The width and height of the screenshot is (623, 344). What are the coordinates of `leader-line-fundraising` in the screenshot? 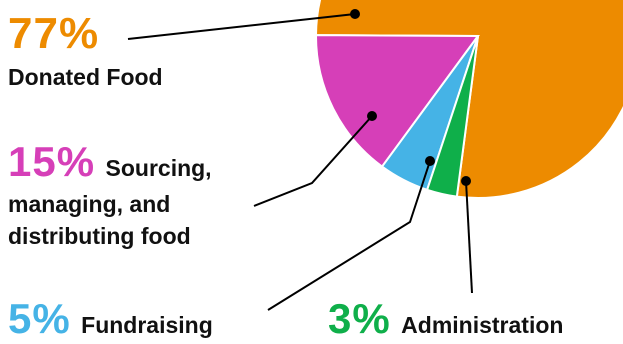 It's located at (349, 235).